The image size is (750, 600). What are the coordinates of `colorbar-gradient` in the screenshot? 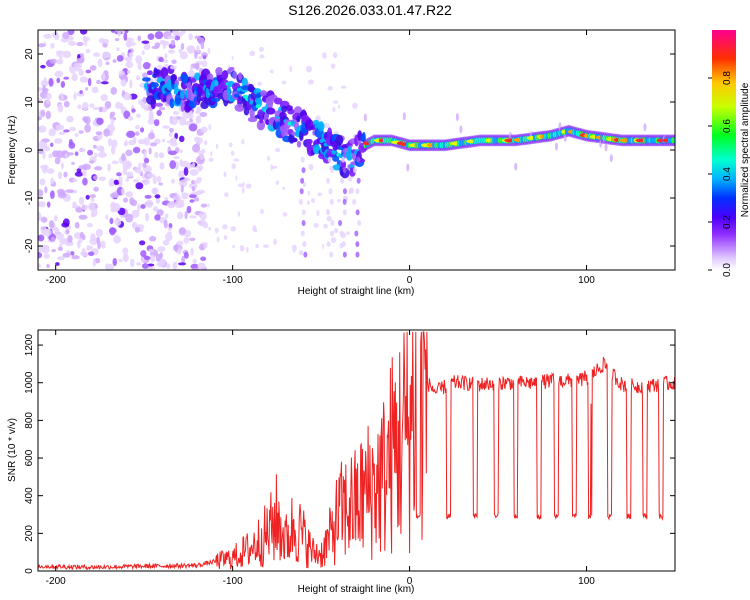 It's located at (724, 150).